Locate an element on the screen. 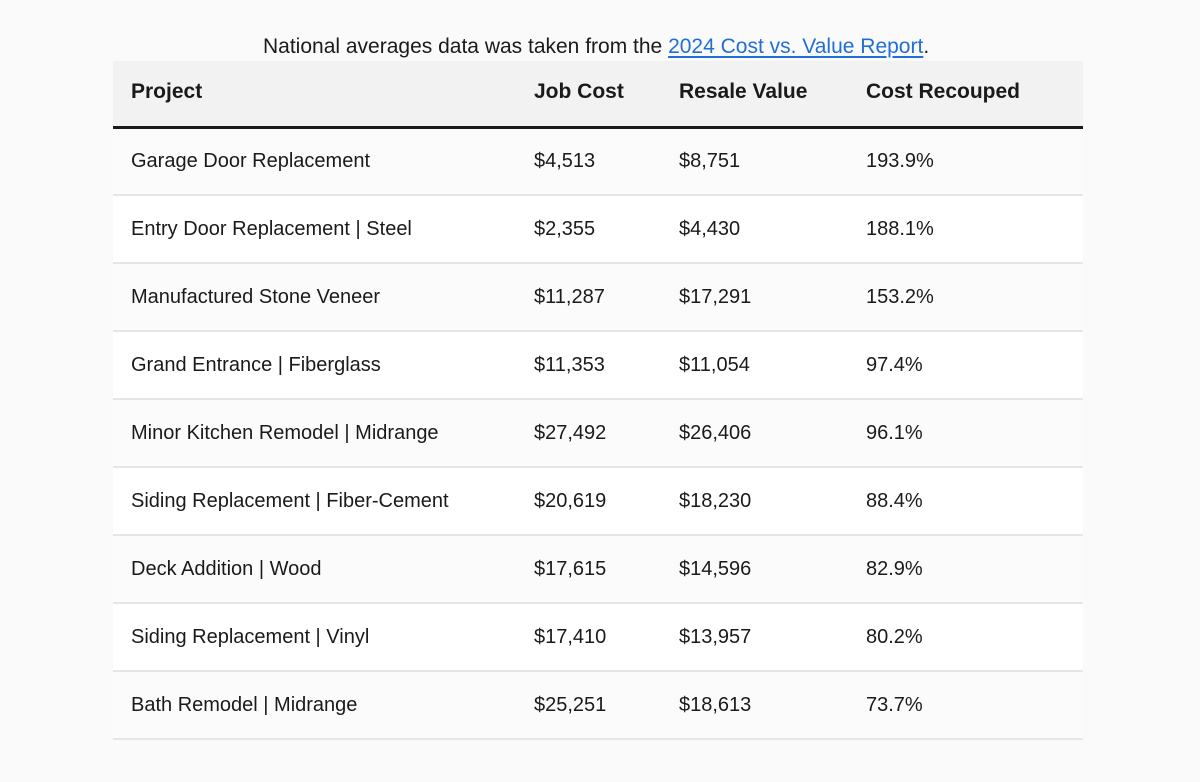  cell-resale-value: $11,054 is located at coordinates (714, 364).